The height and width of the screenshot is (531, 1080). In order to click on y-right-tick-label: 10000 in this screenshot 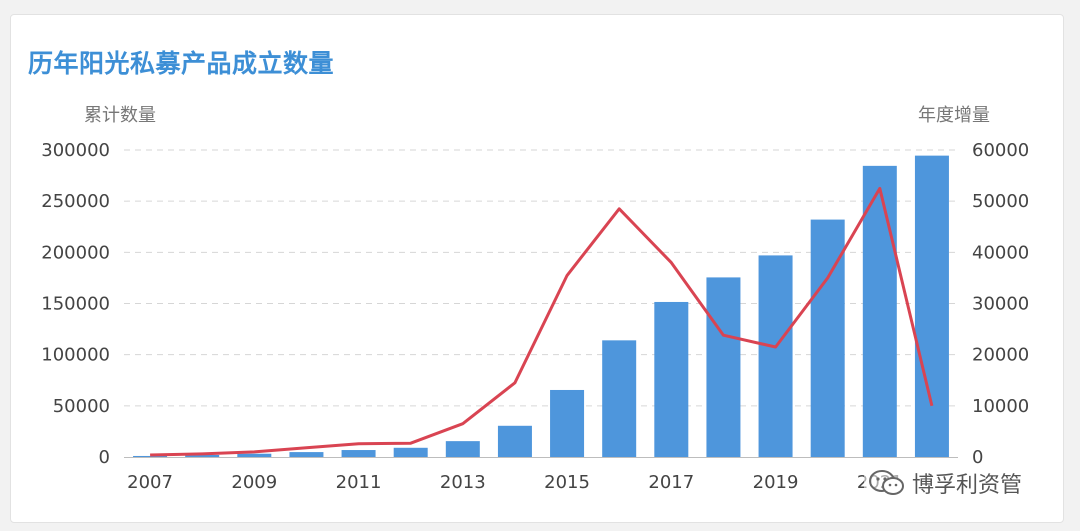, I will do `click(1000, 406)`.